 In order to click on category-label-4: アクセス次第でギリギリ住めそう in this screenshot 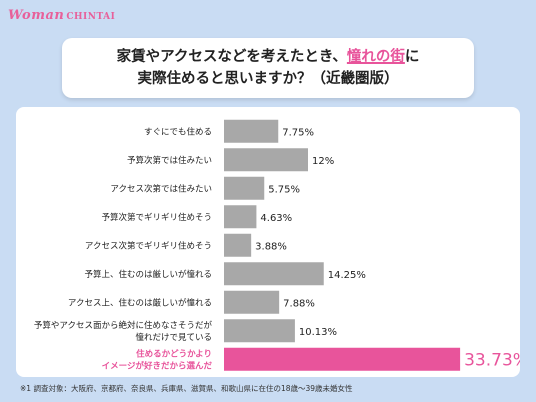, I will do `click(148, 245)`.